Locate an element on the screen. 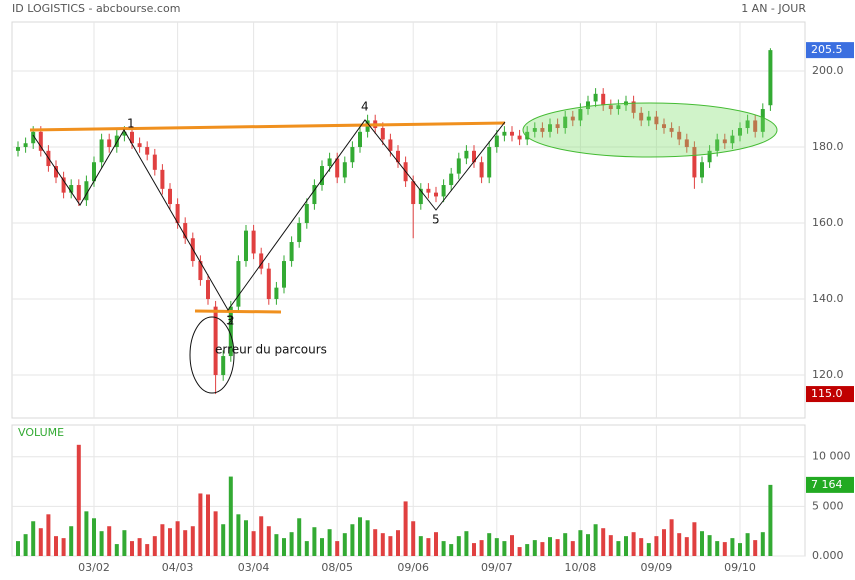  orange-resistance is located at coordinates (267, 126).